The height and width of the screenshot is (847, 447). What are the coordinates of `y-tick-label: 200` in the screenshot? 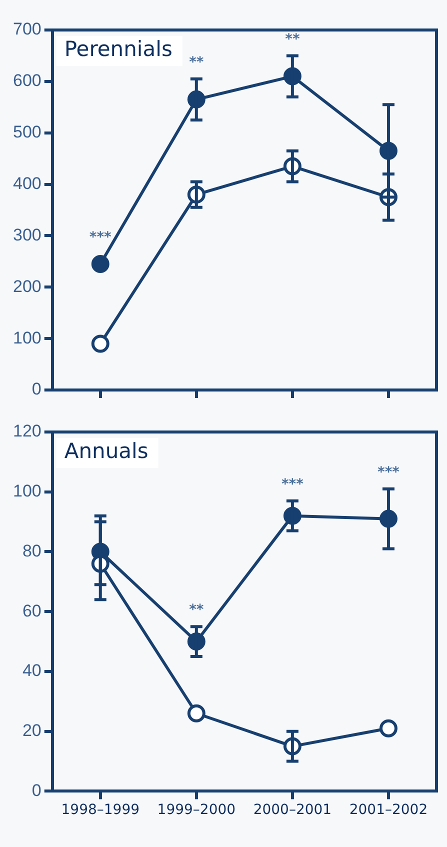 It's located at (27, 286).